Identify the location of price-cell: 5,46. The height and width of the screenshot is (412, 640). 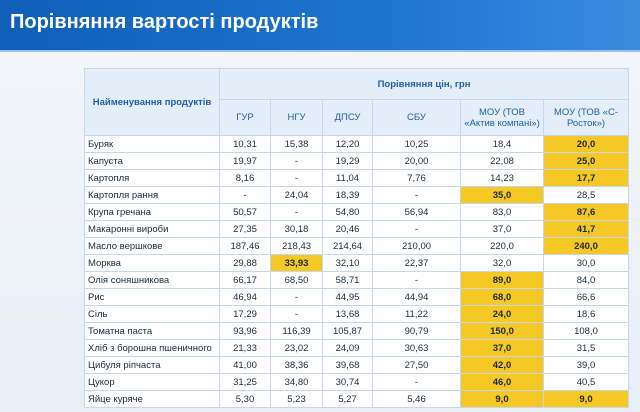
(416, 399).